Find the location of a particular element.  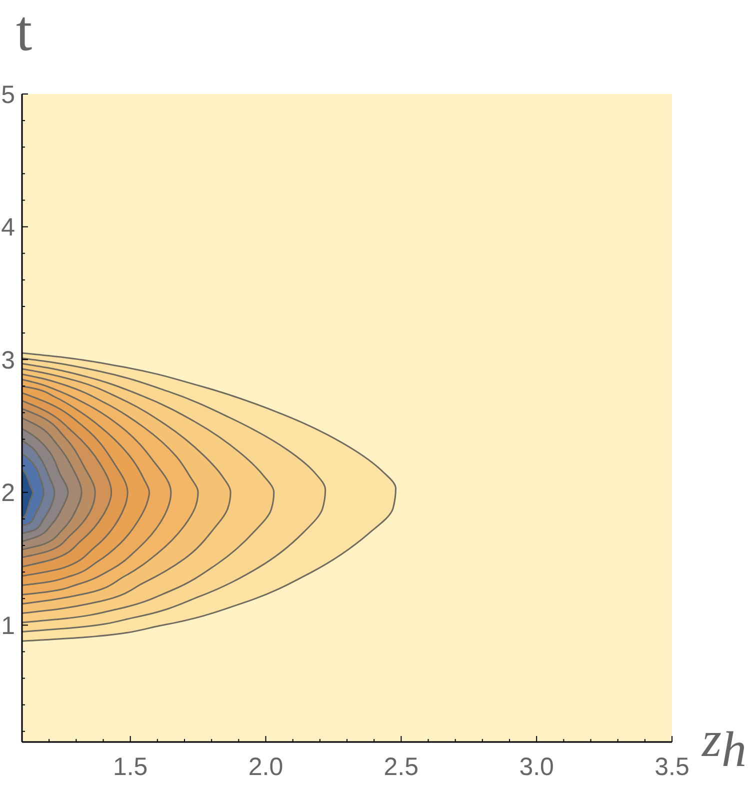

x-tick-label: 1.5 is located at coordinates (130, 767).